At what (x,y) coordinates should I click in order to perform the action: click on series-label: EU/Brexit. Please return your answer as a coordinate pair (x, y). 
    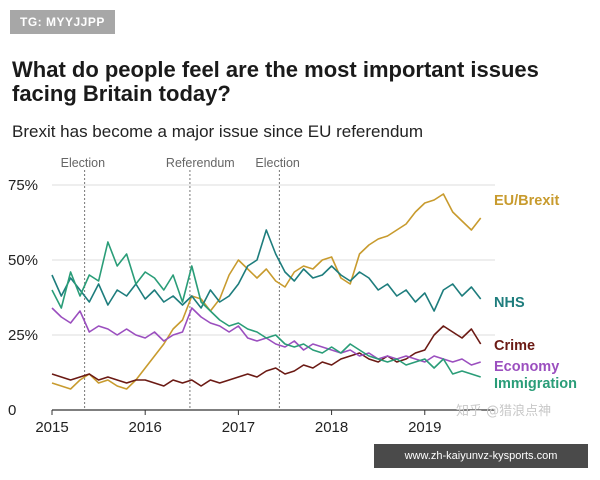
    Looking at the image, I should click on (526, 201).